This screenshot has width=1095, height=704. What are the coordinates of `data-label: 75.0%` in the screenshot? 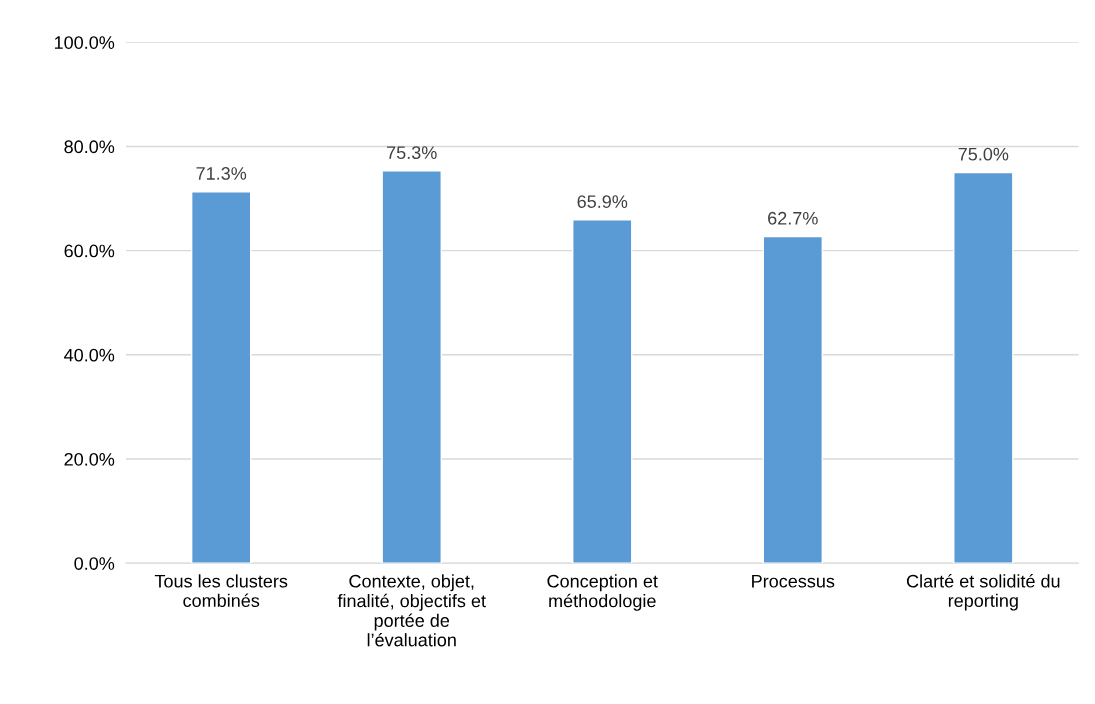 It's located at (983, 154).